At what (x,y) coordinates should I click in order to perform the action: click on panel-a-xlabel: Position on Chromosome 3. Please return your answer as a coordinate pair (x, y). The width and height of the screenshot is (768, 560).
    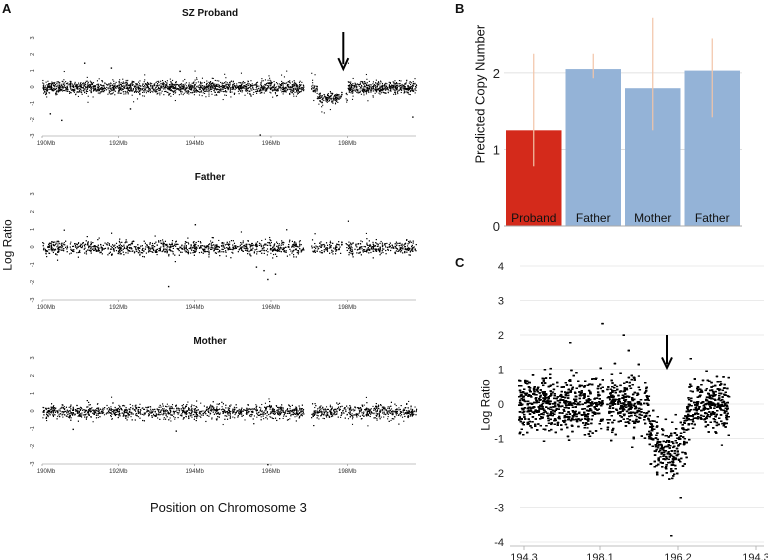
    Looking at the image, I should click on (228, 507).